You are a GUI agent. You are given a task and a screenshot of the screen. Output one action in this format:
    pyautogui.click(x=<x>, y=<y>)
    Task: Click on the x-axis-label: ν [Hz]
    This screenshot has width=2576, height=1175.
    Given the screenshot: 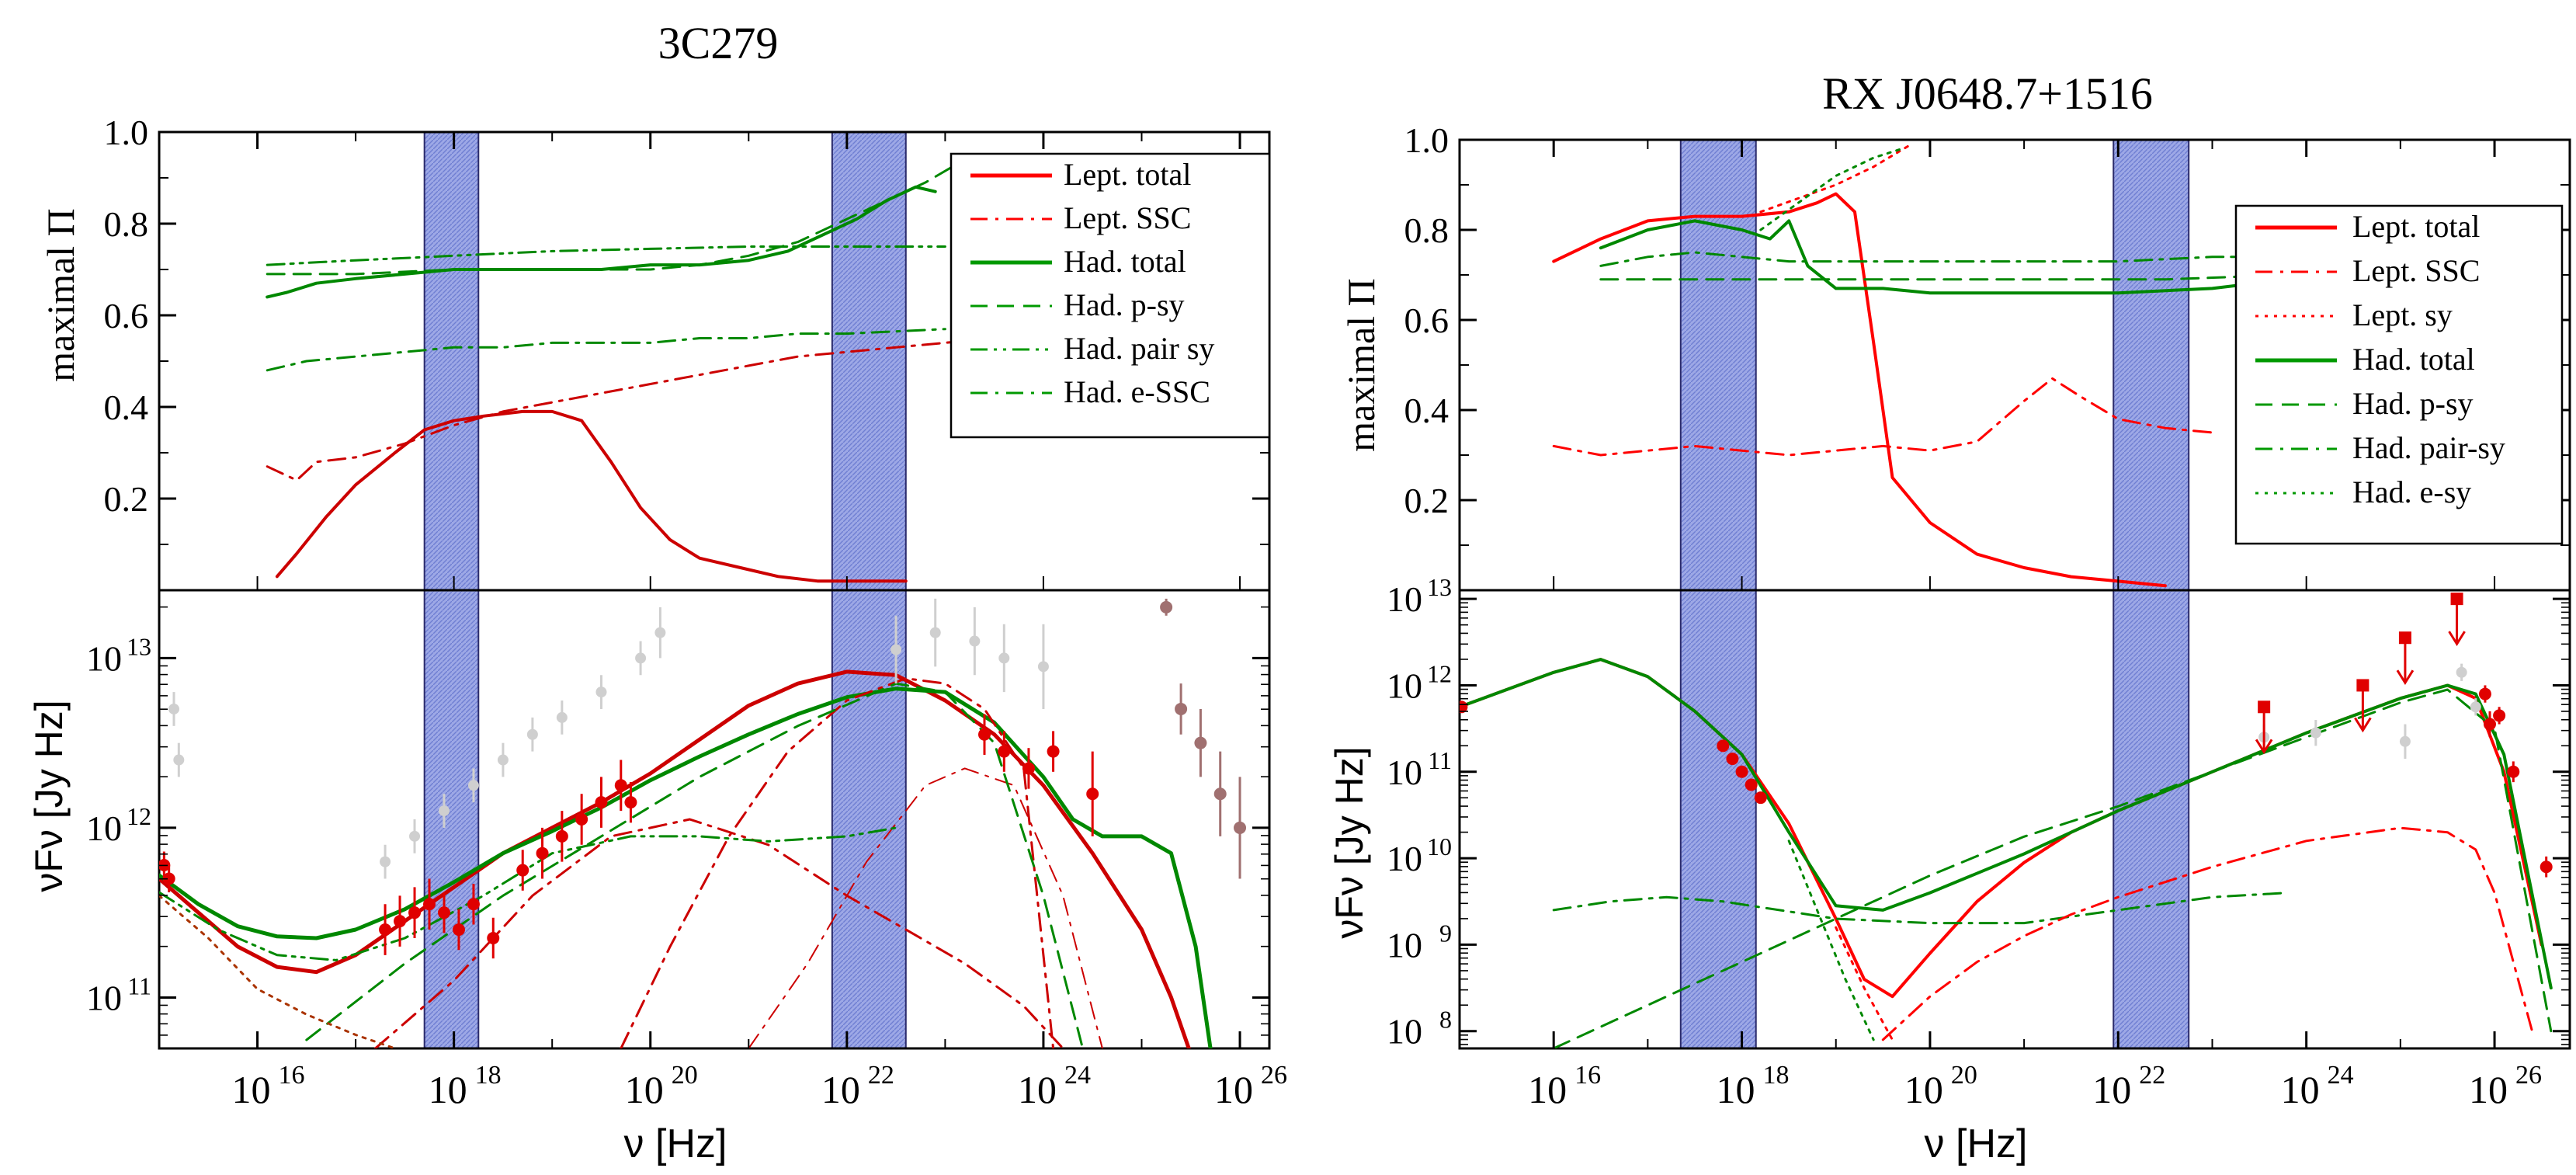 What is the action you would take?
    pyautogui.click(x=675, y=1144)
    